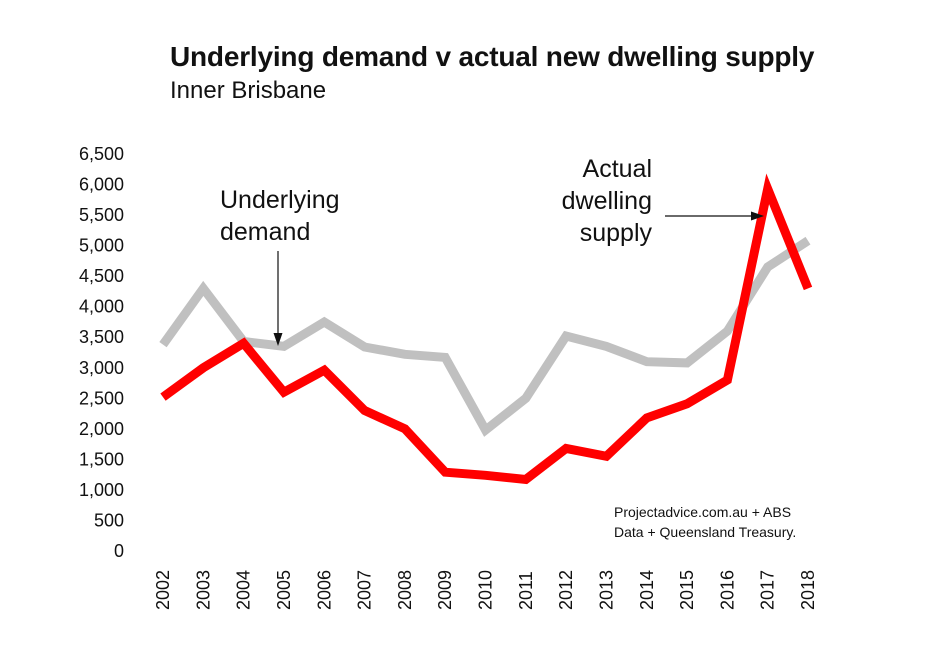 The height and width of the screenshot is (651, 925). Describe the element at coordinates (203, 590) in the screenshot. I see `x-tick-label: 2003` at that location.